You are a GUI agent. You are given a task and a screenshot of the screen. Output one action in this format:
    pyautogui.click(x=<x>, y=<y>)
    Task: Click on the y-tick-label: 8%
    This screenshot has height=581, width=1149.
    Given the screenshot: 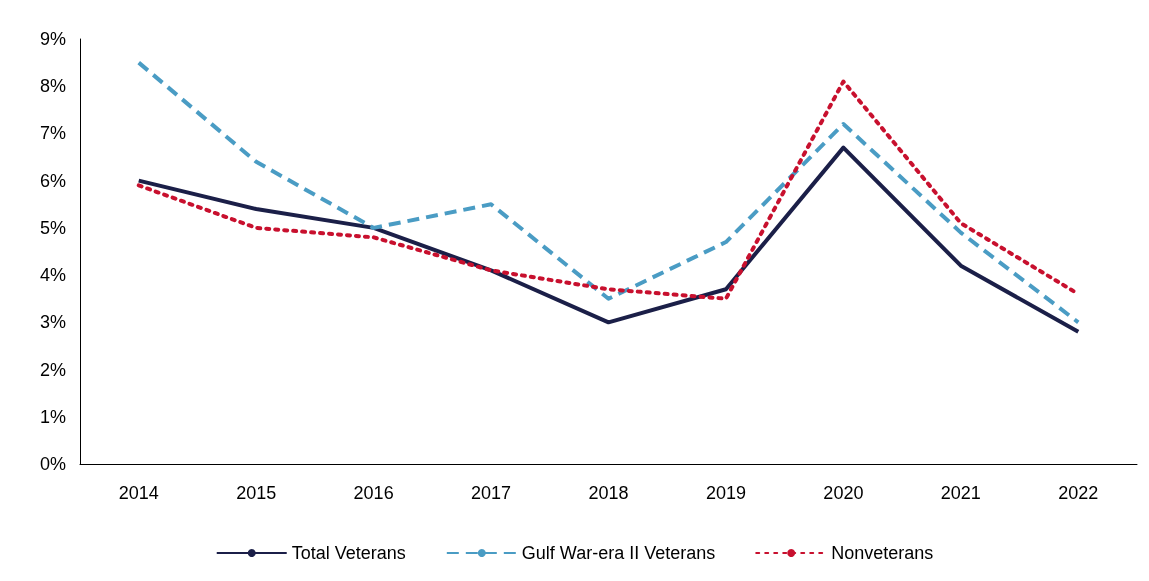 What is the action you would take?
    pyautogui.click(x=52, y=86)
    